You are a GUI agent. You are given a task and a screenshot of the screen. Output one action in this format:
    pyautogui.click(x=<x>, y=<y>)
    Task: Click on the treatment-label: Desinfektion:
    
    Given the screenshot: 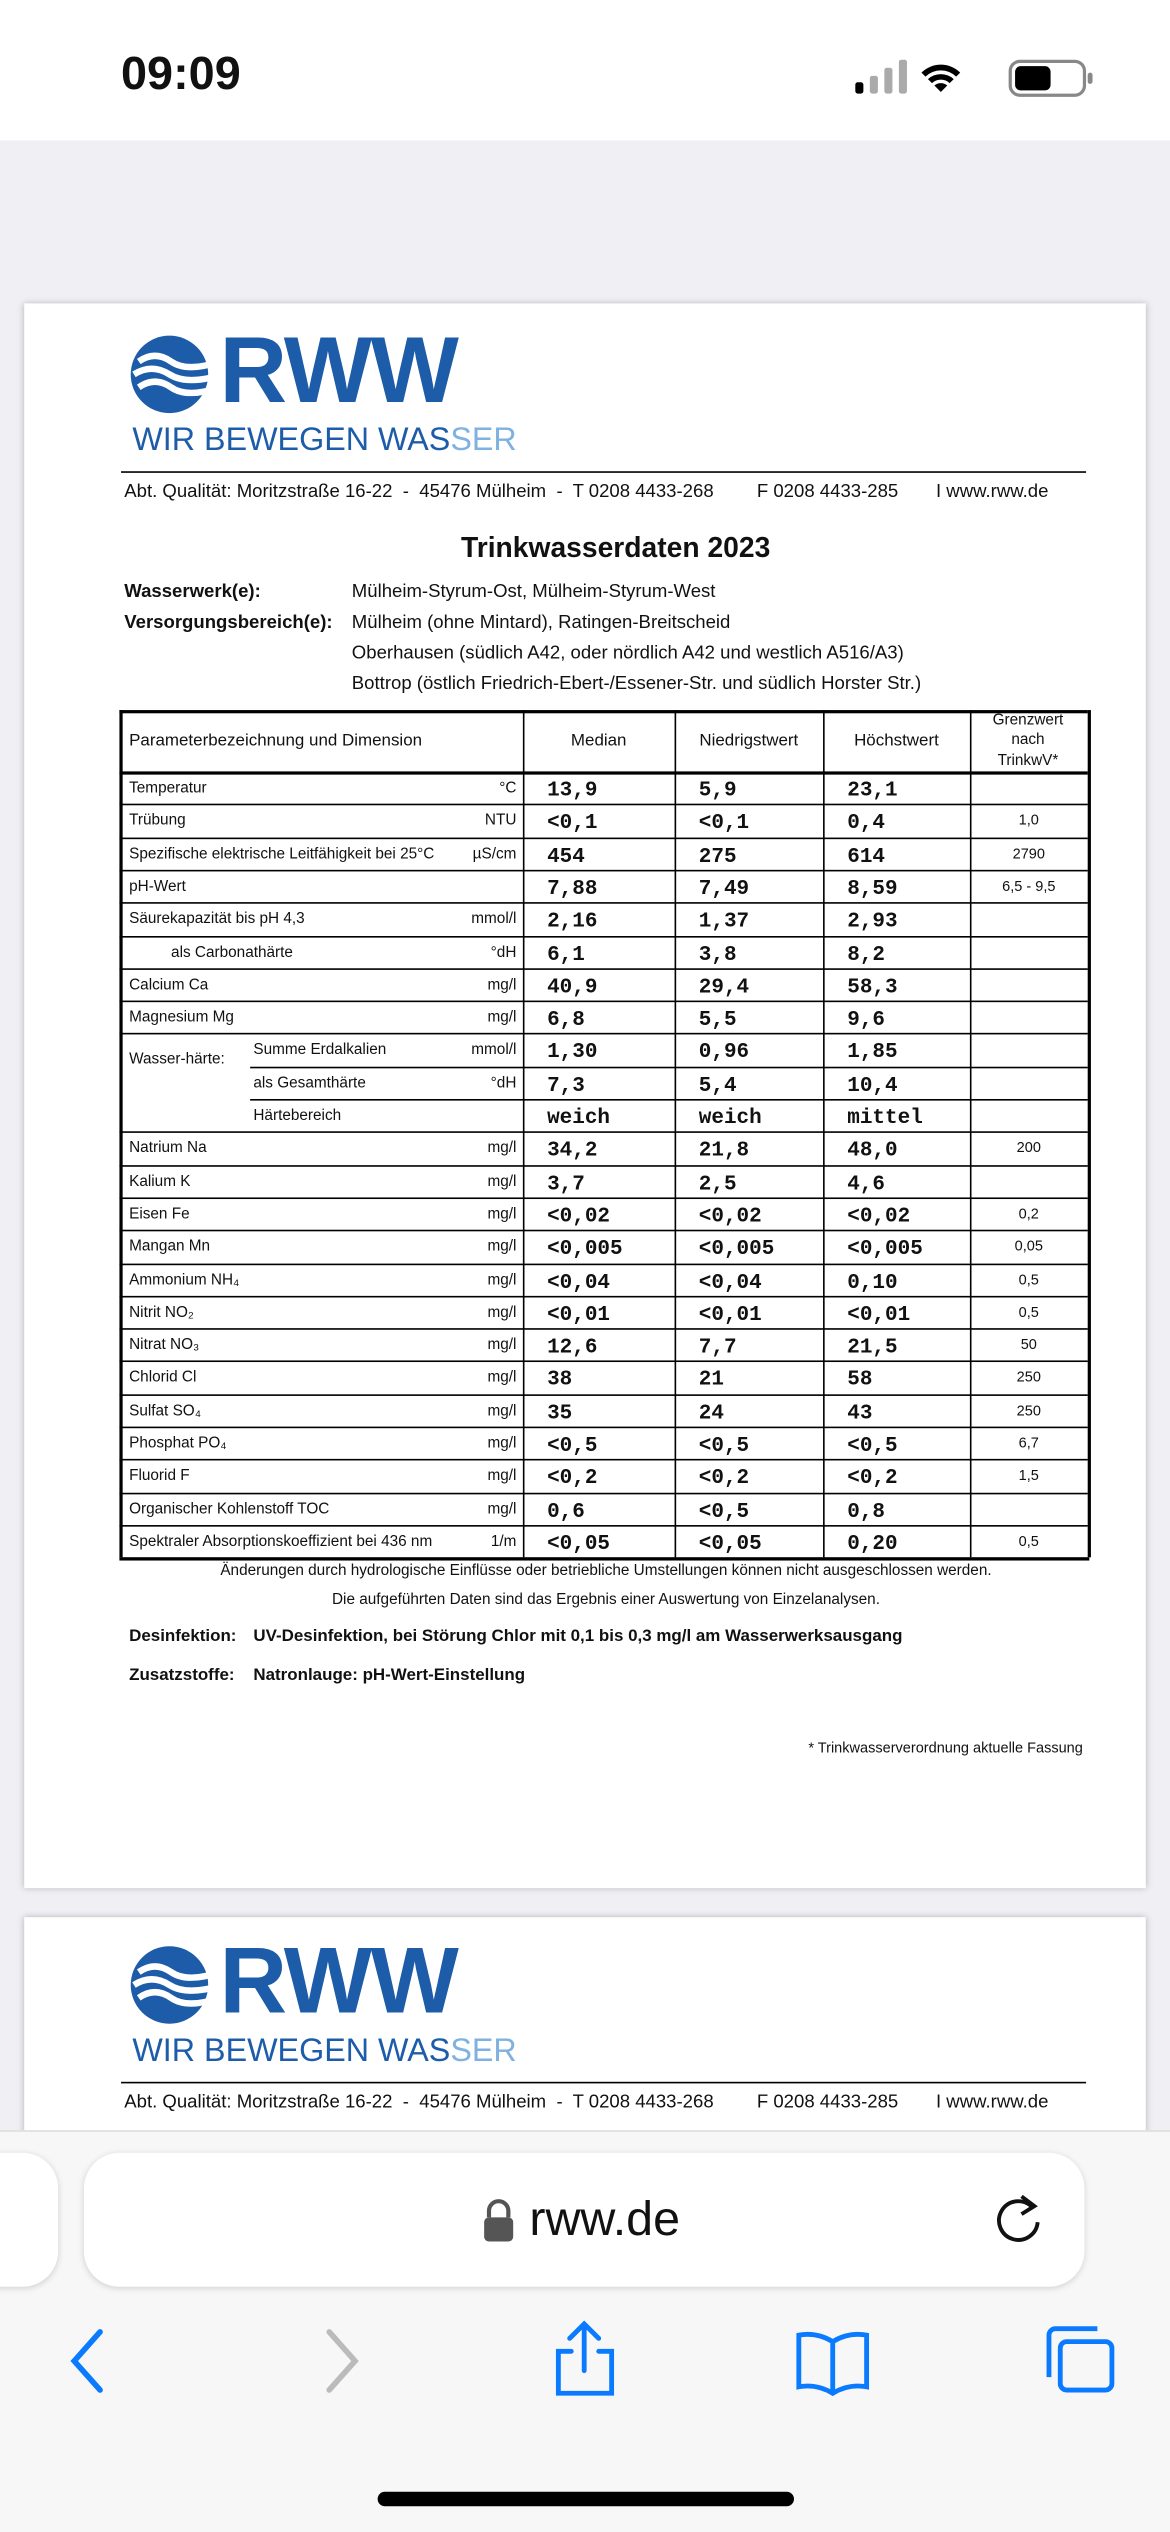 What is the action you would take?
    pyautogui.click(x=183, y=1636)
    